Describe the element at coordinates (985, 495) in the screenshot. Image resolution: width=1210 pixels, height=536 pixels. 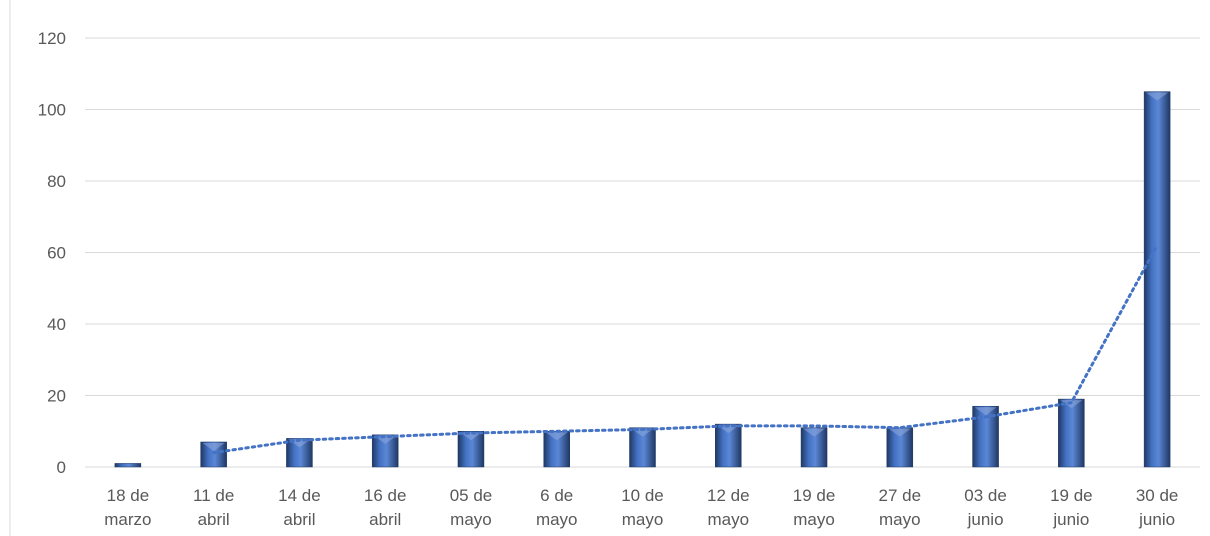
I see `x-tick-label: 03 de` at that location.